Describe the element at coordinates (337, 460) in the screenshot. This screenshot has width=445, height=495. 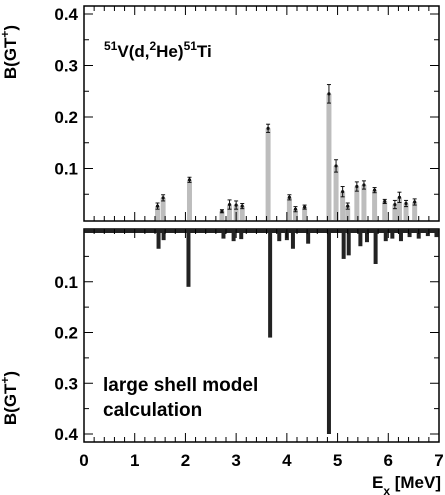
I see `x-tick-label: 5` at that location.